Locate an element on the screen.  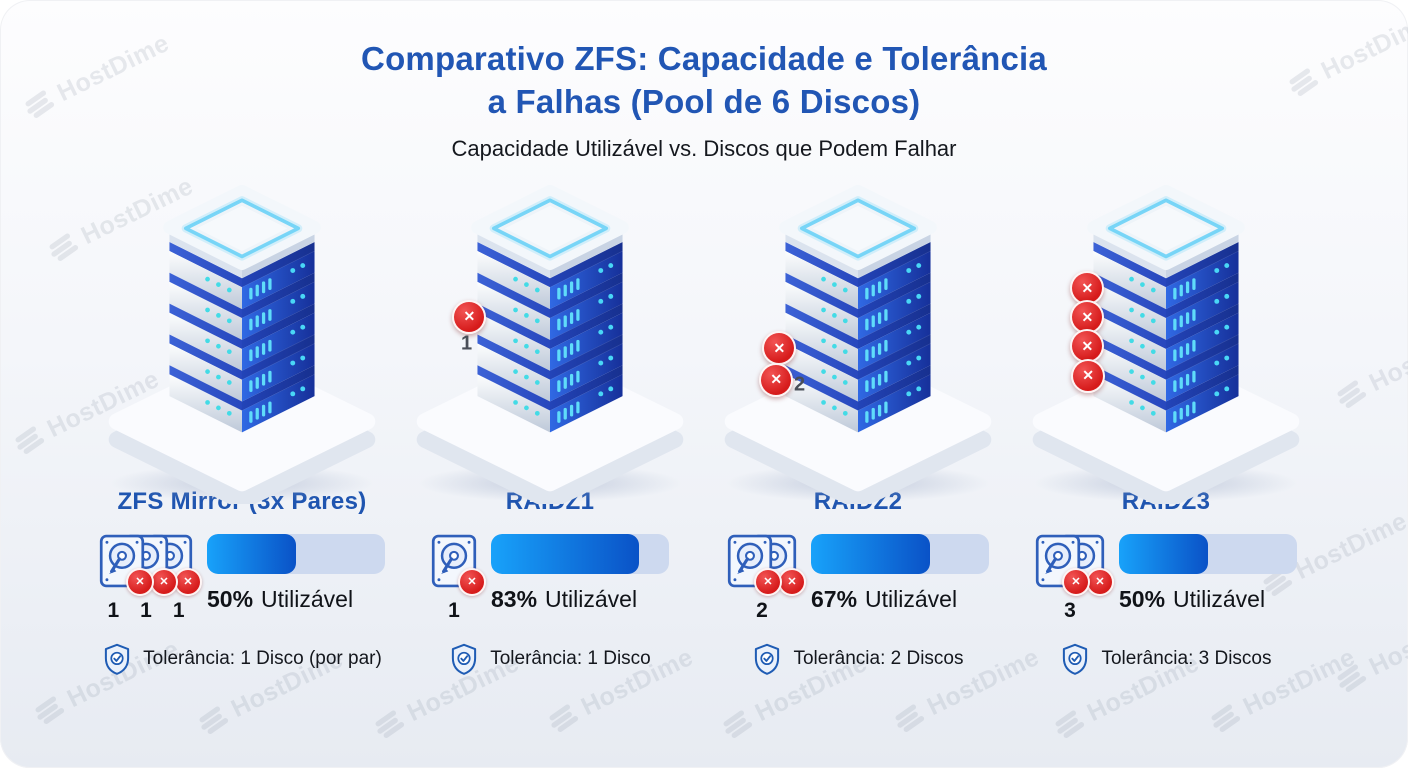
fail-count-labels: 2 is located at coordinates (762, 611).